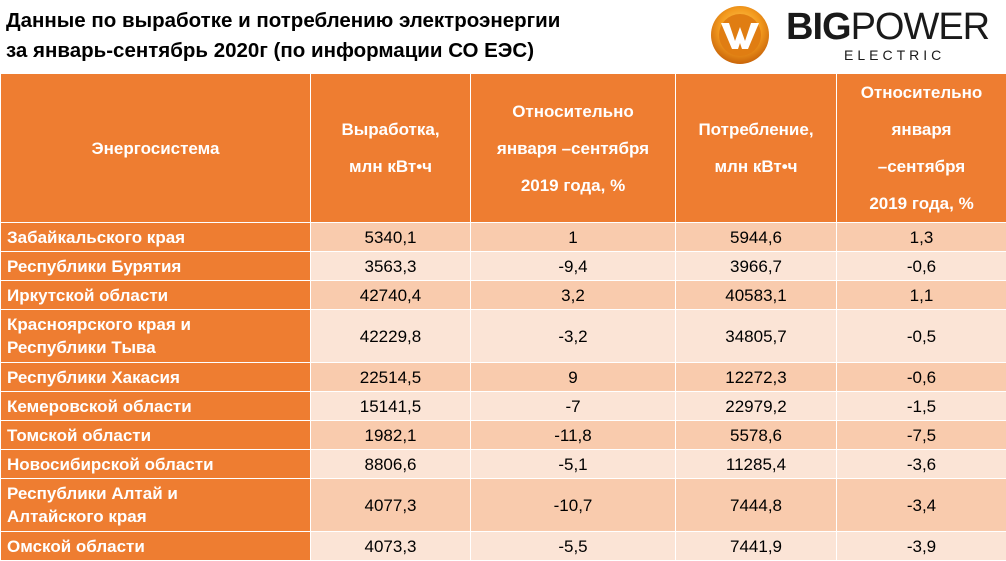 The width and height of the screenshot is (1006, 561). I want to click on generation-cell: 22514,5, so click(391, 377).